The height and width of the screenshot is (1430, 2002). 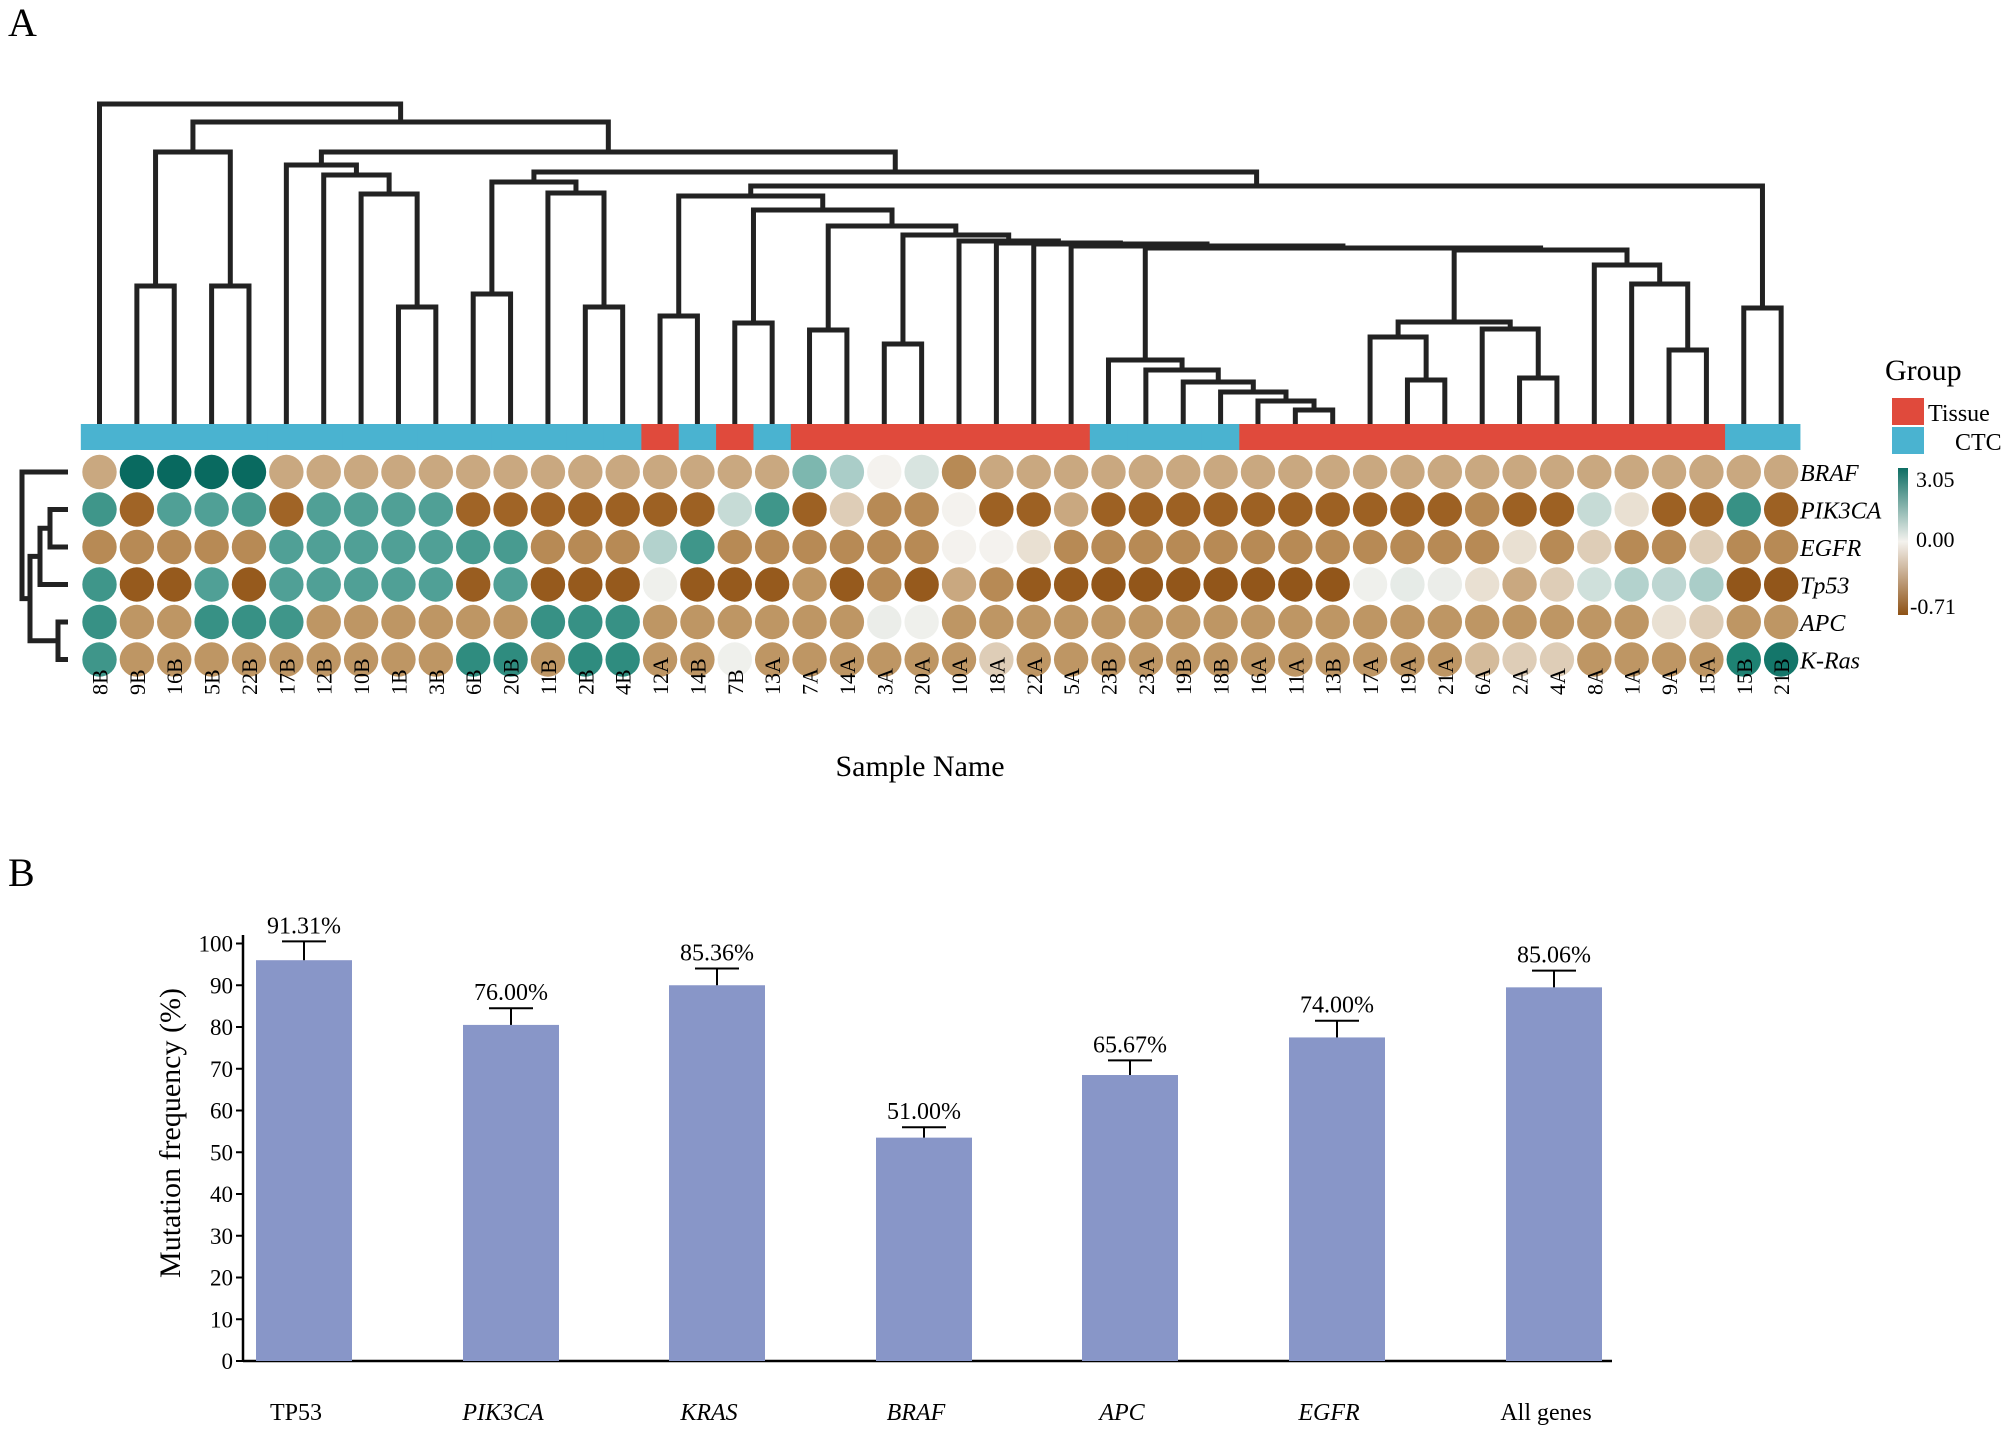 I want to click on legend-label-ctc: CTC, so click(x=1978, y=443).